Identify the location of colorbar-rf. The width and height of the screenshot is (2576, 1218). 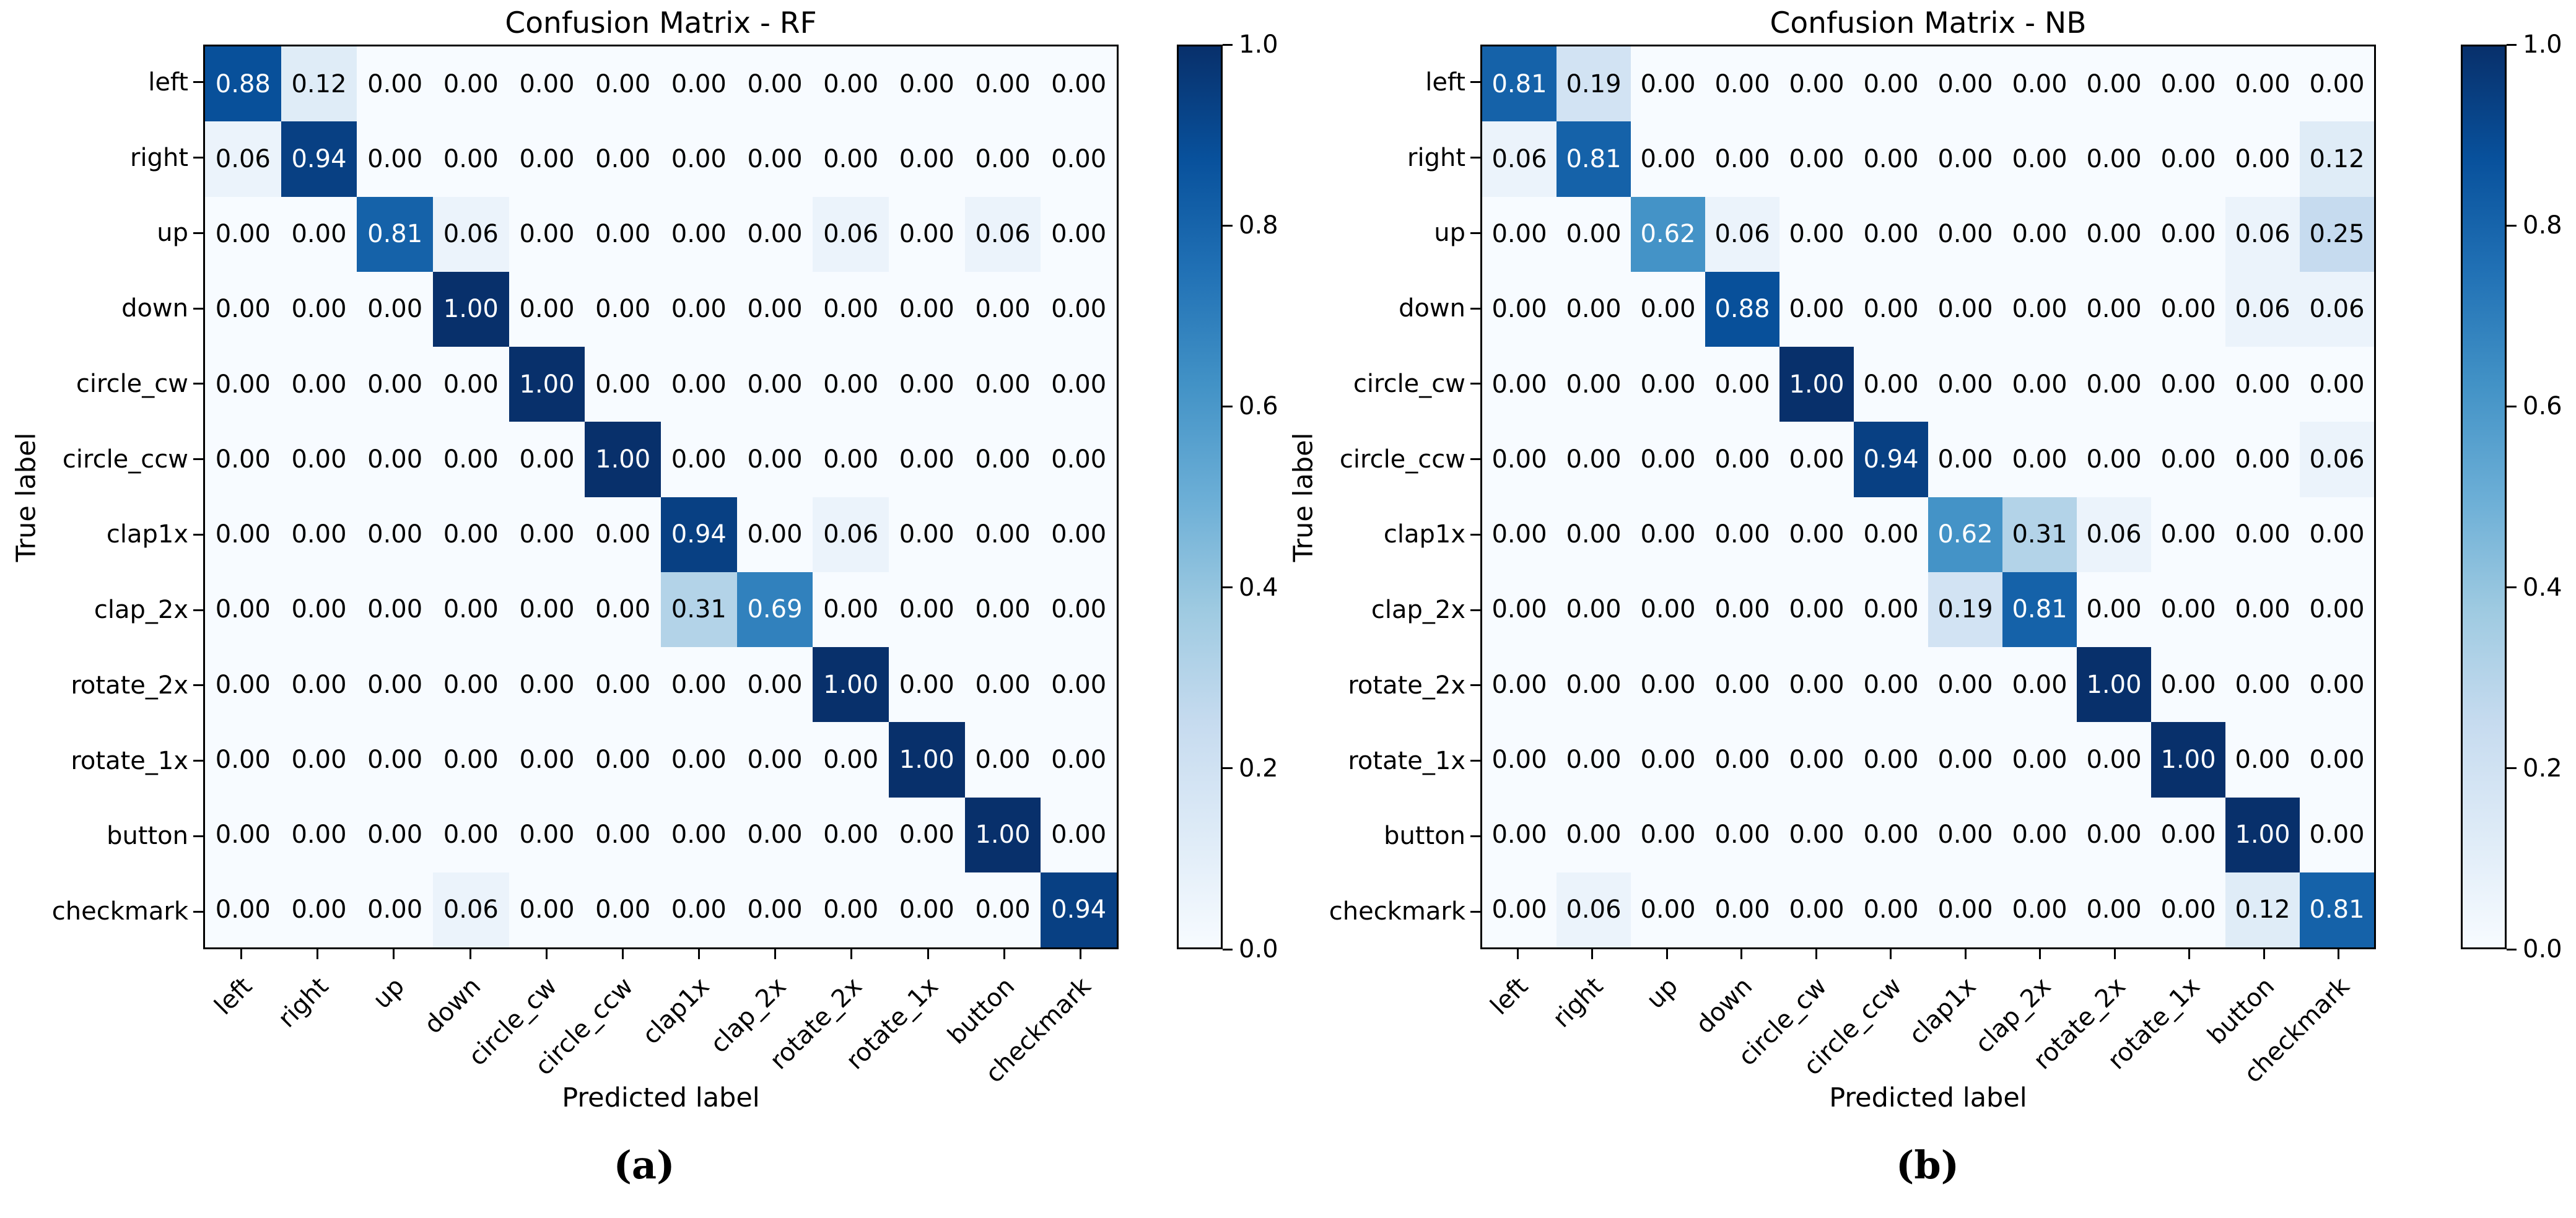
(1200, 497).